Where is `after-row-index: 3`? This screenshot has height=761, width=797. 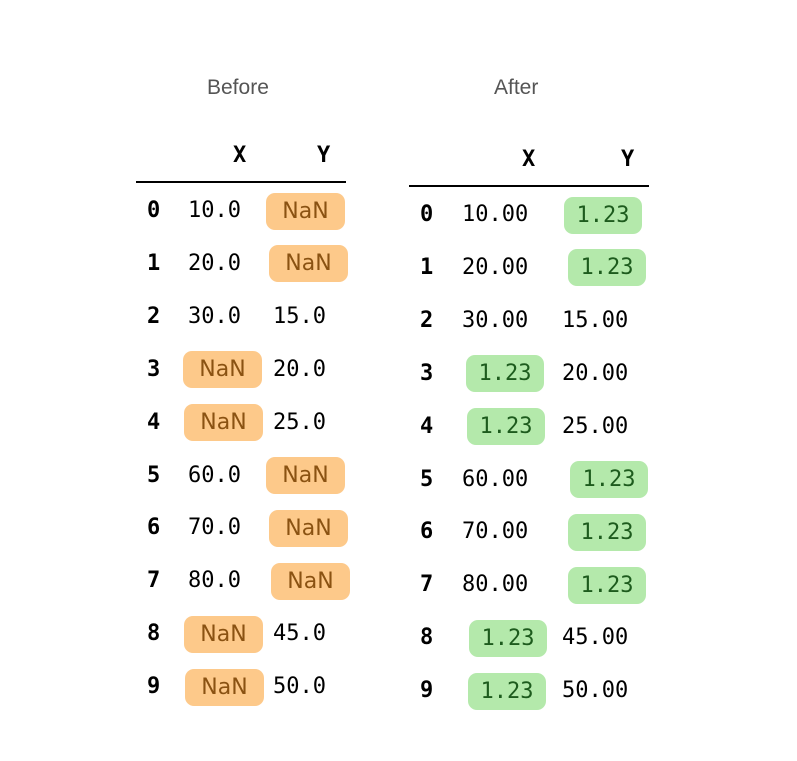
after-row-index: 3 is located at coordinates (427, 373).